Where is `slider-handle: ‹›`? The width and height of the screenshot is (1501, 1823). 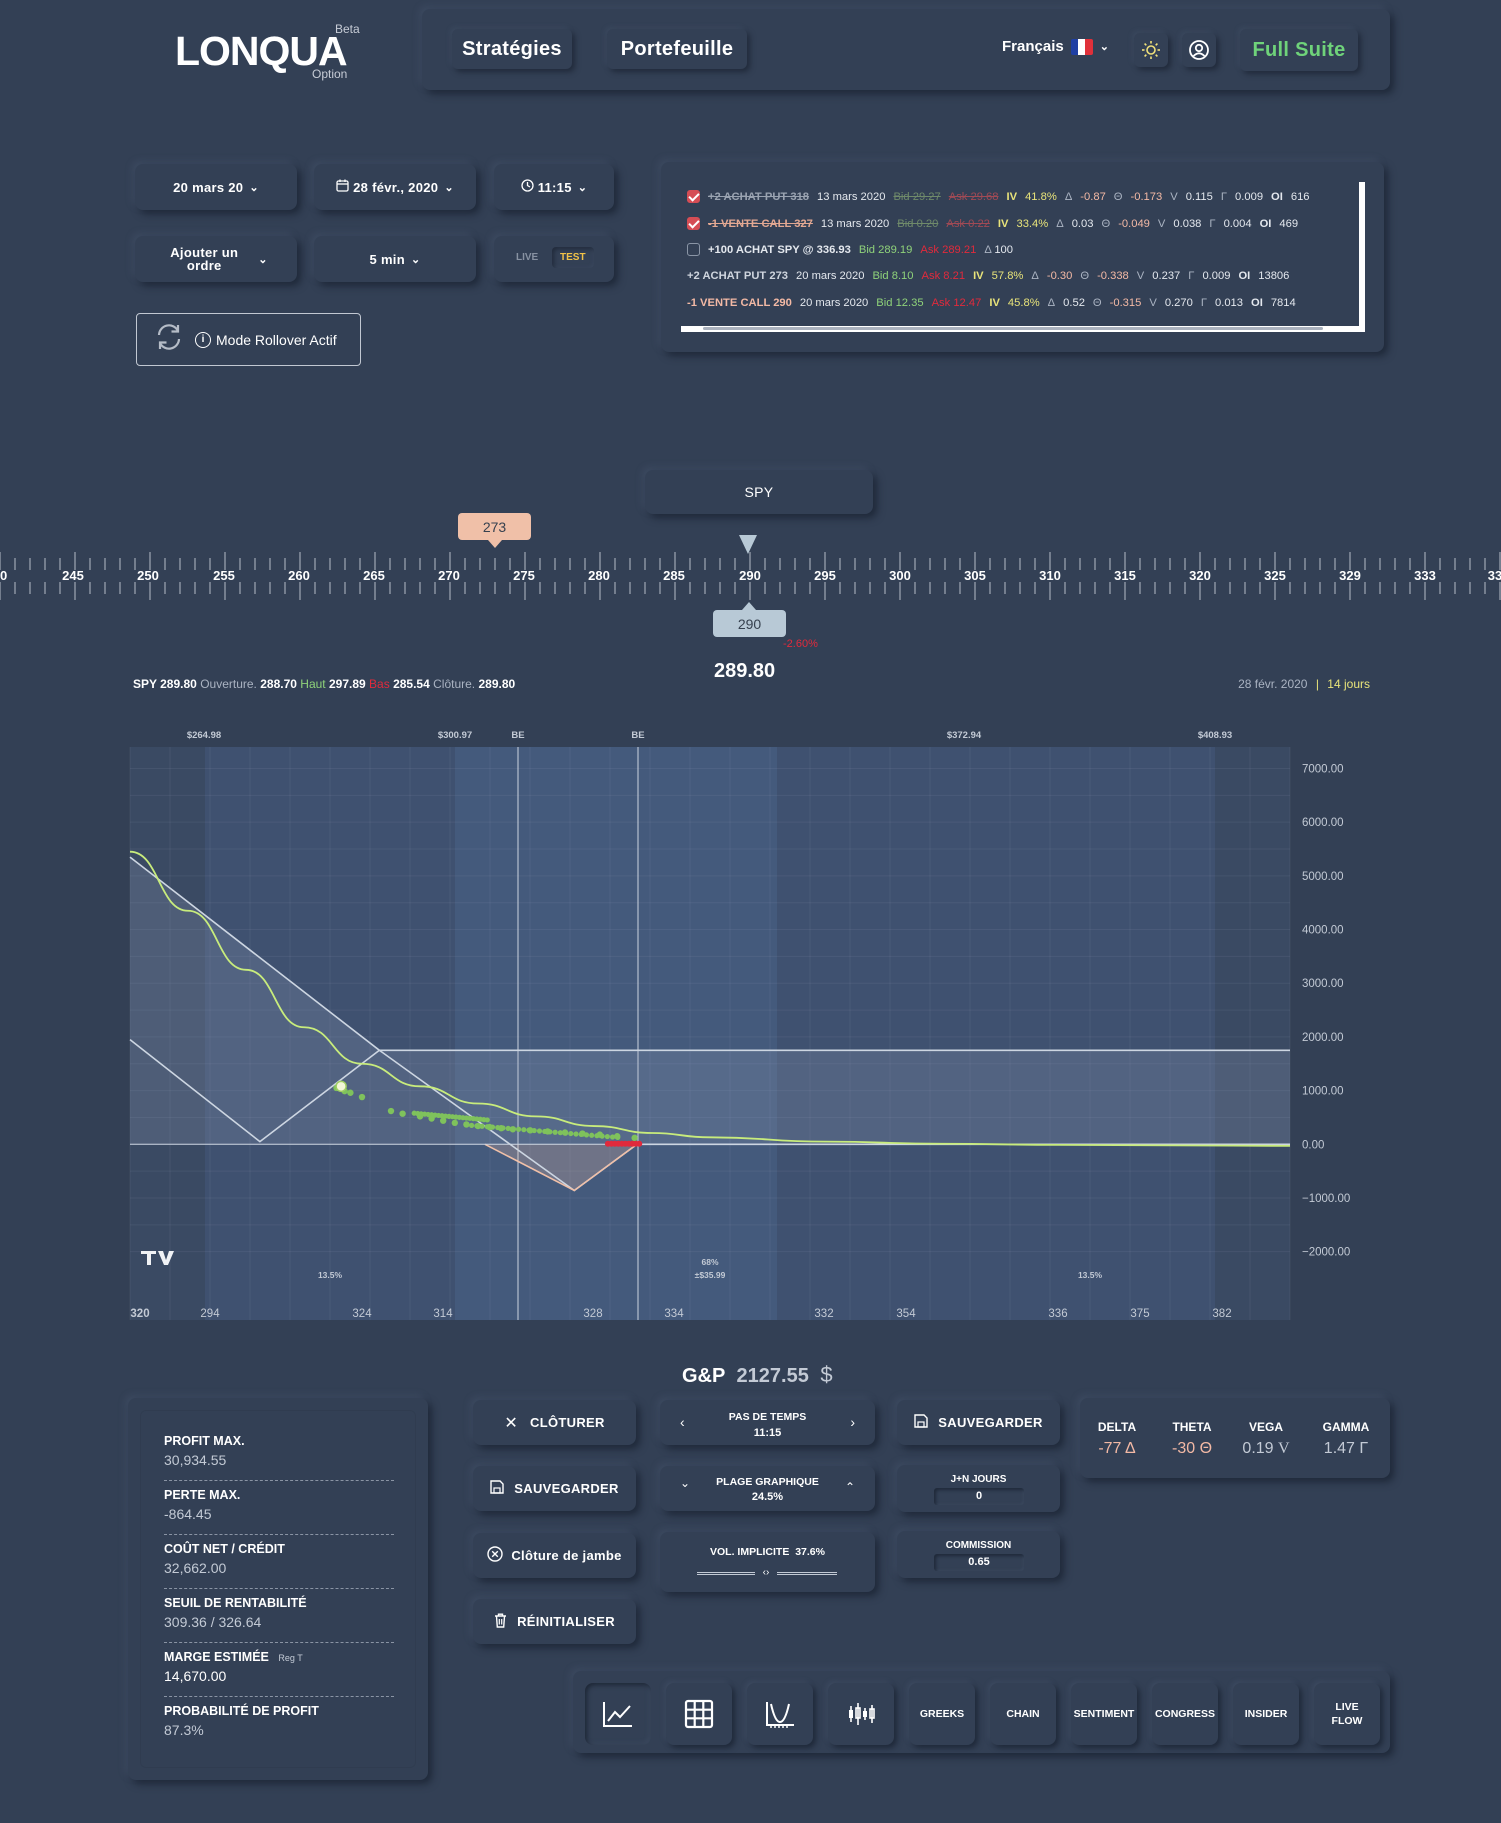 slider-handle: ‹› is located at coordinates (766, 1573).